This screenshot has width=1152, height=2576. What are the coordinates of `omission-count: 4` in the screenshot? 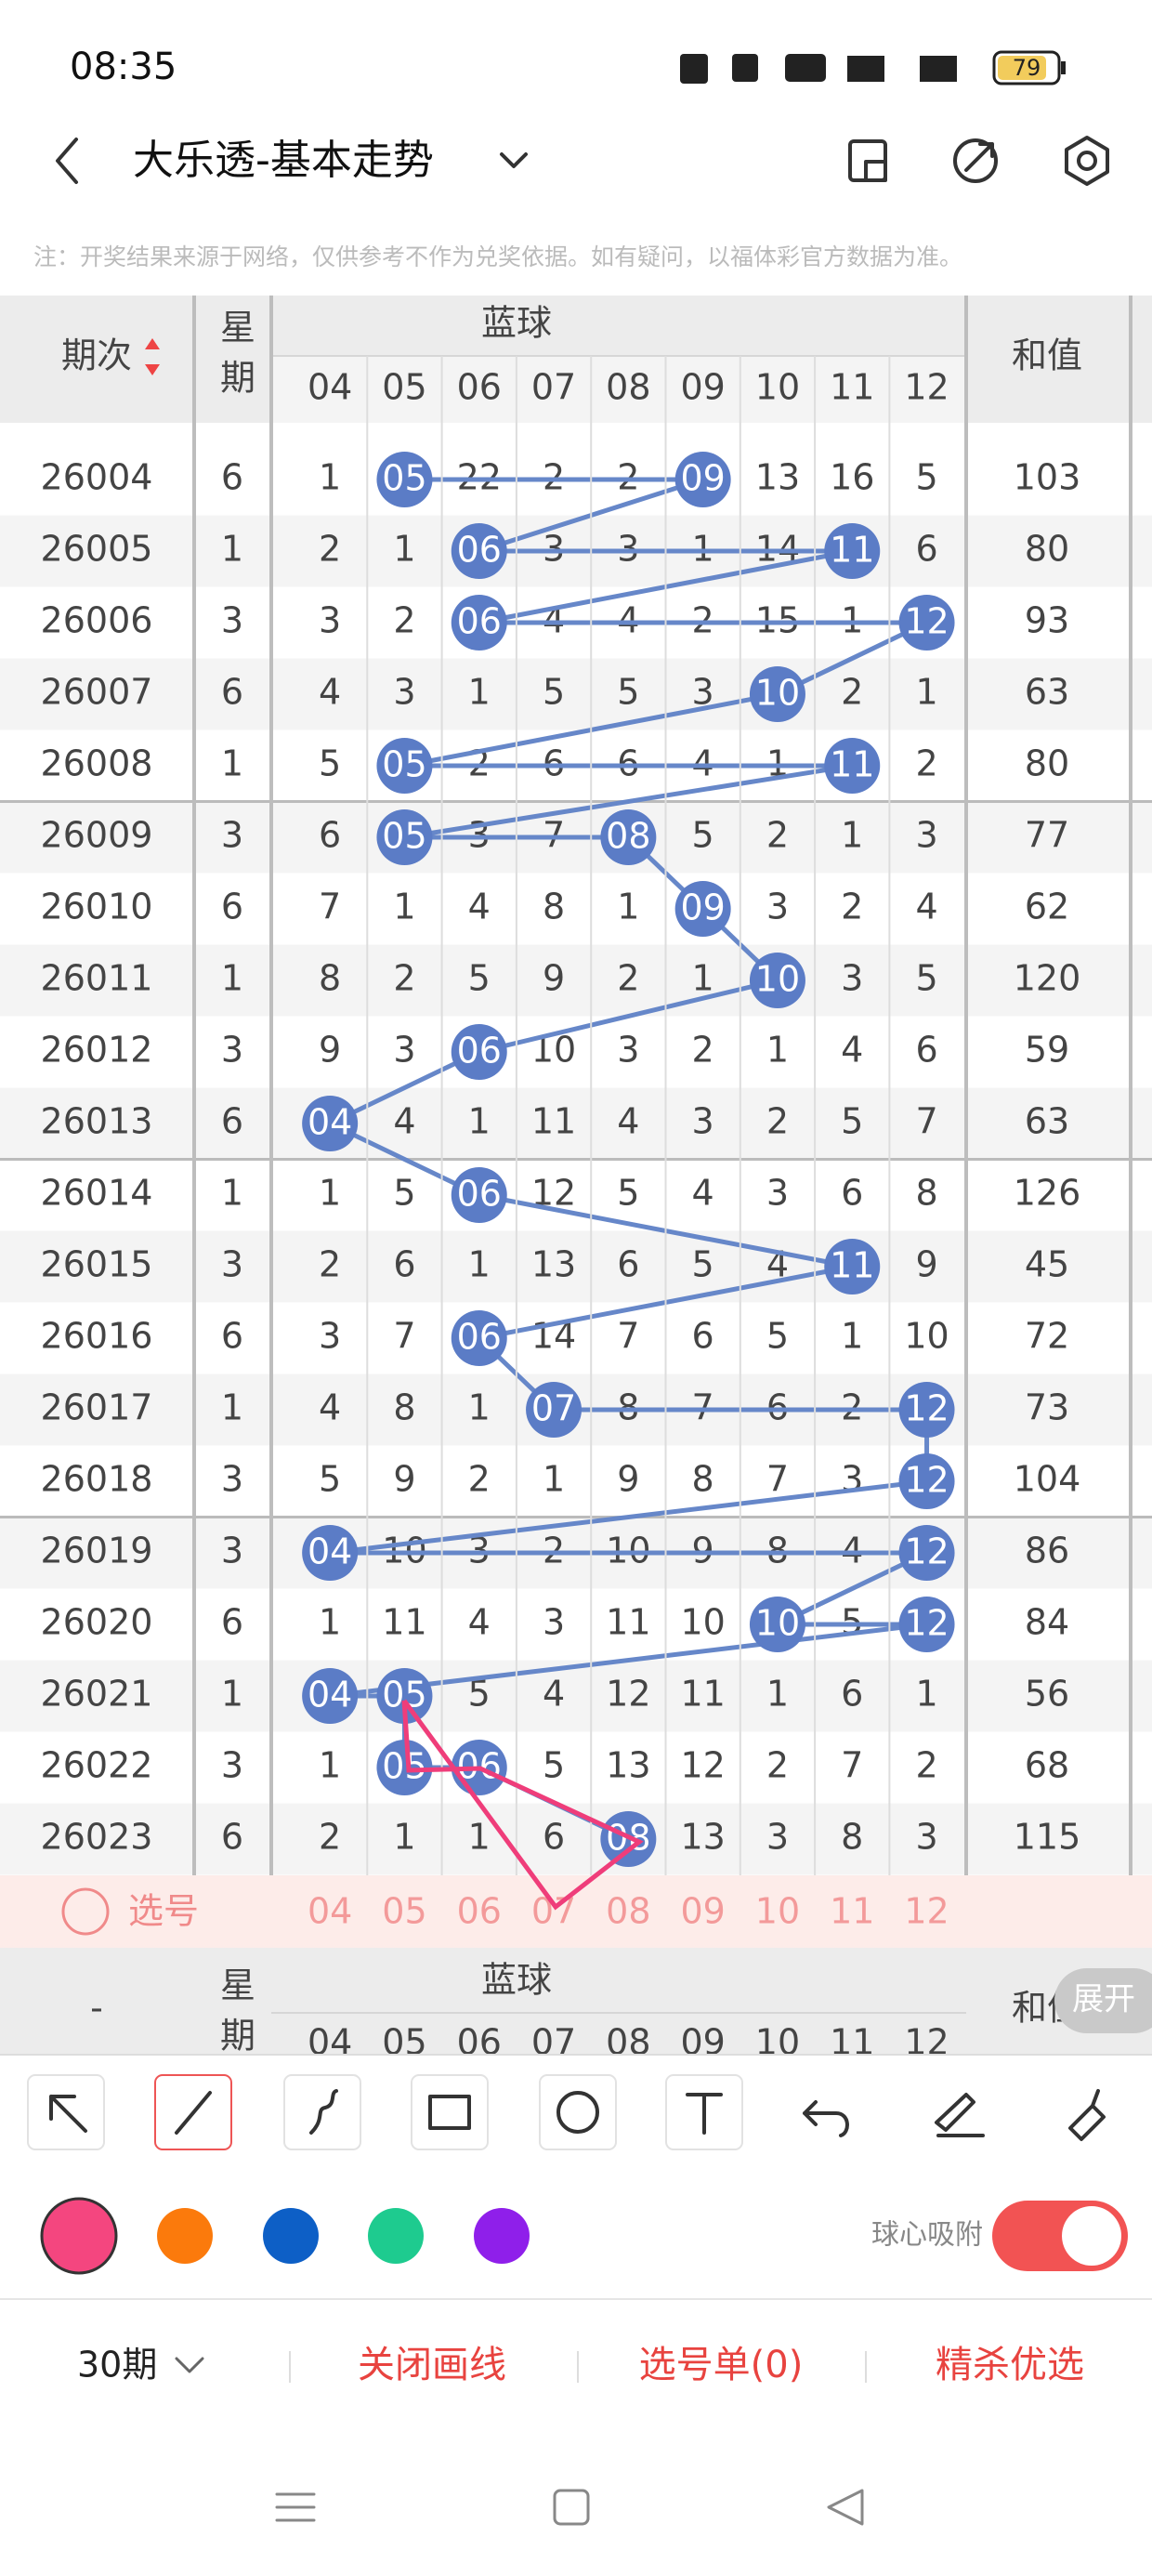 It's located at (479, 907).